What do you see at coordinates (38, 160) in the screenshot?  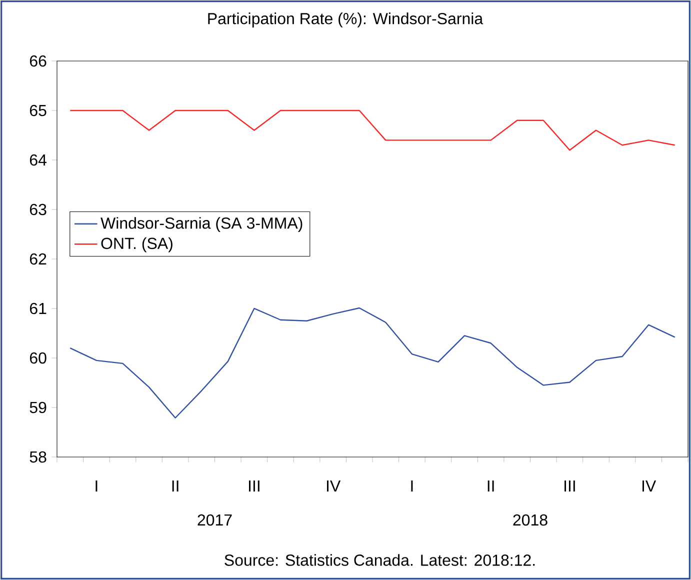 I see `y-tick-label: 64` at bounding box center [38, 160].